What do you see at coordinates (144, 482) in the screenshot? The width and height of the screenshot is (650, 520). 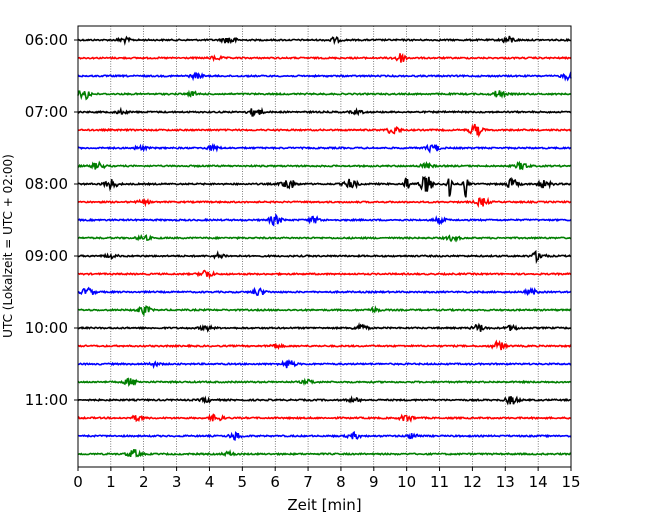 I see `x-tick-label: 2` at bounding box center [144, 482].